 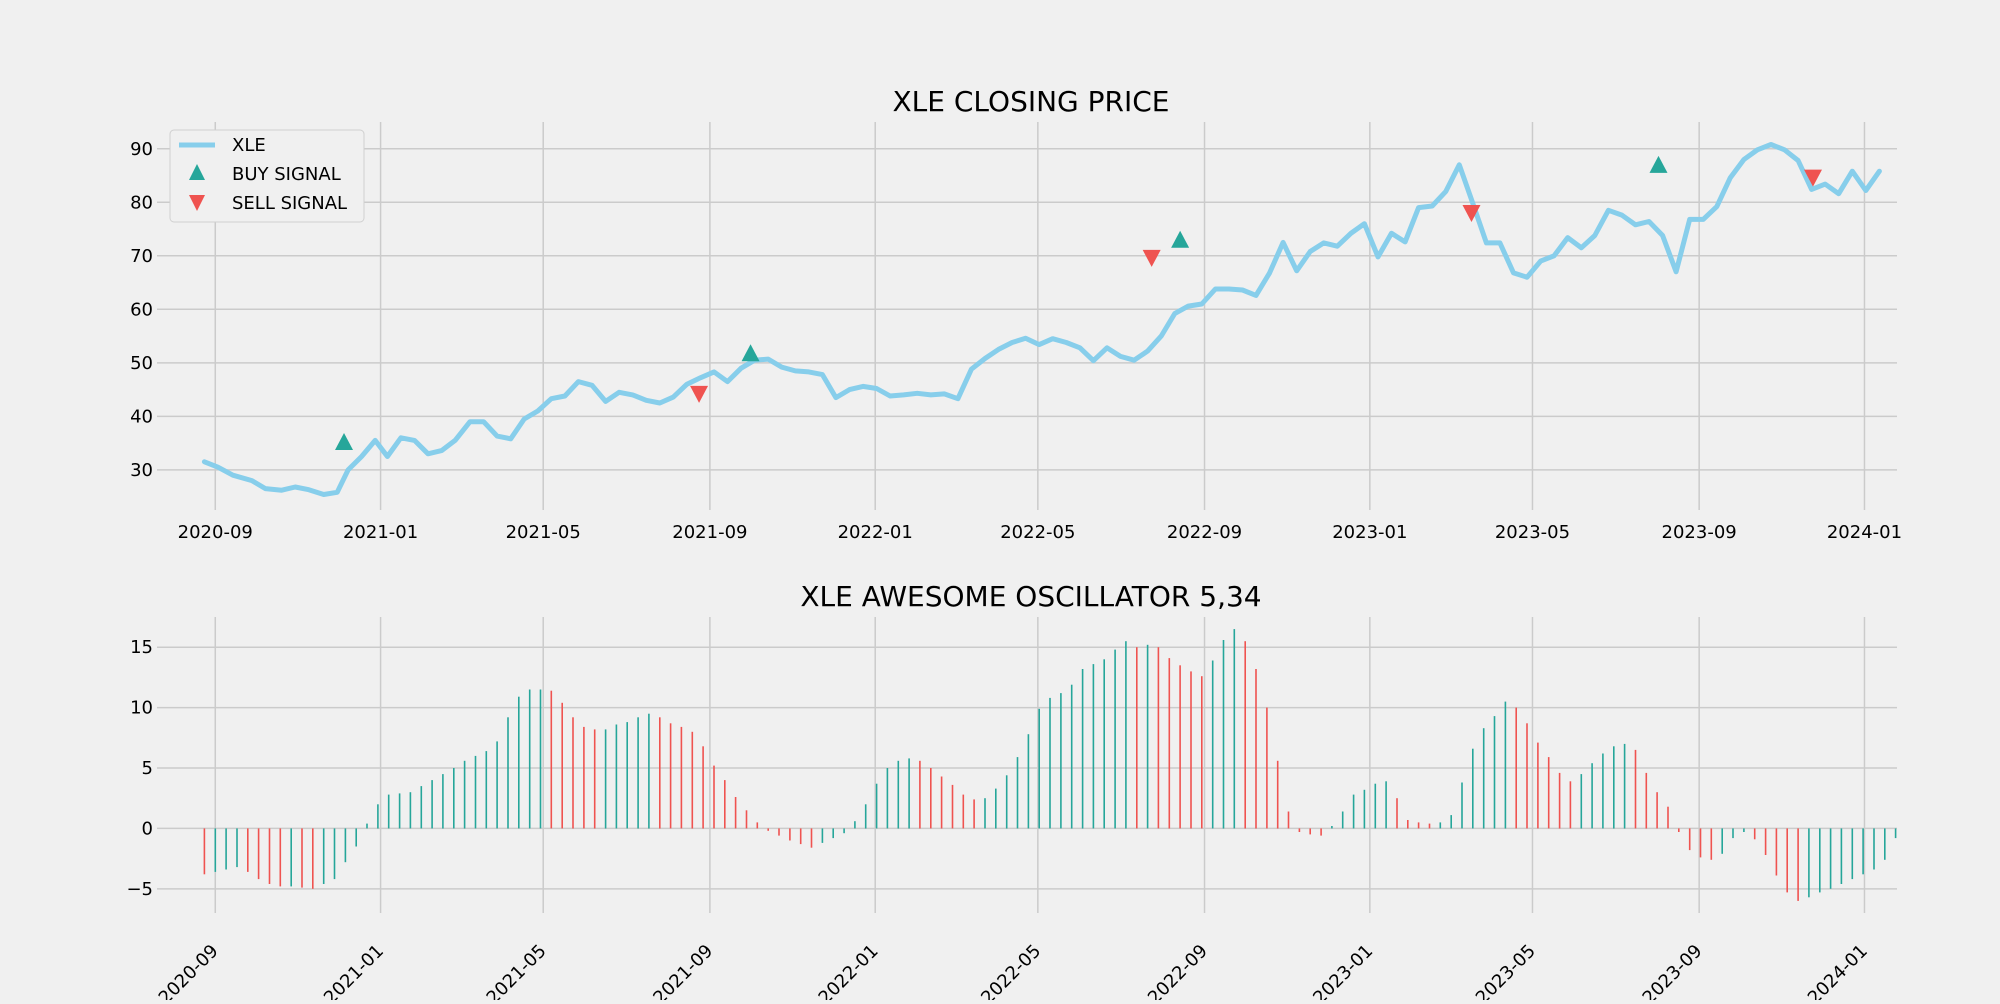 I want to click on price-x-tick-label: 2023-01, so click(x=1369, y=532).